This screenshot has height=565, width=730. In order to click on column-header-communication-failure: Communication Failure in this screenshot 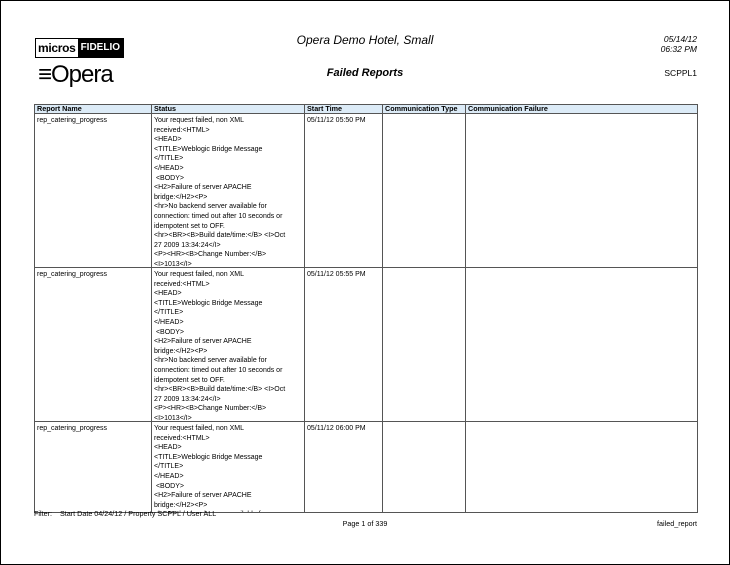, I will do `click(581, 109)`.